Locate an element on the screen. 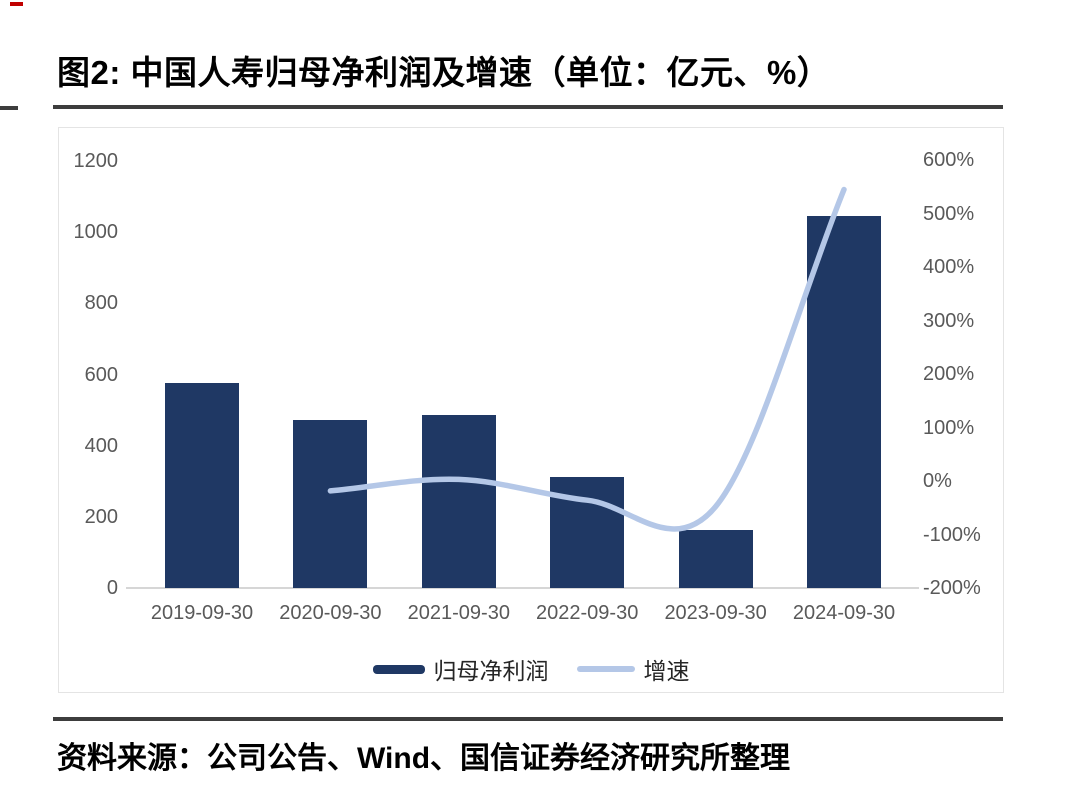 The height and width of the screenshot is (800, 1080). right-axis-tick-label: 600% is located at coordinates (949, 160).